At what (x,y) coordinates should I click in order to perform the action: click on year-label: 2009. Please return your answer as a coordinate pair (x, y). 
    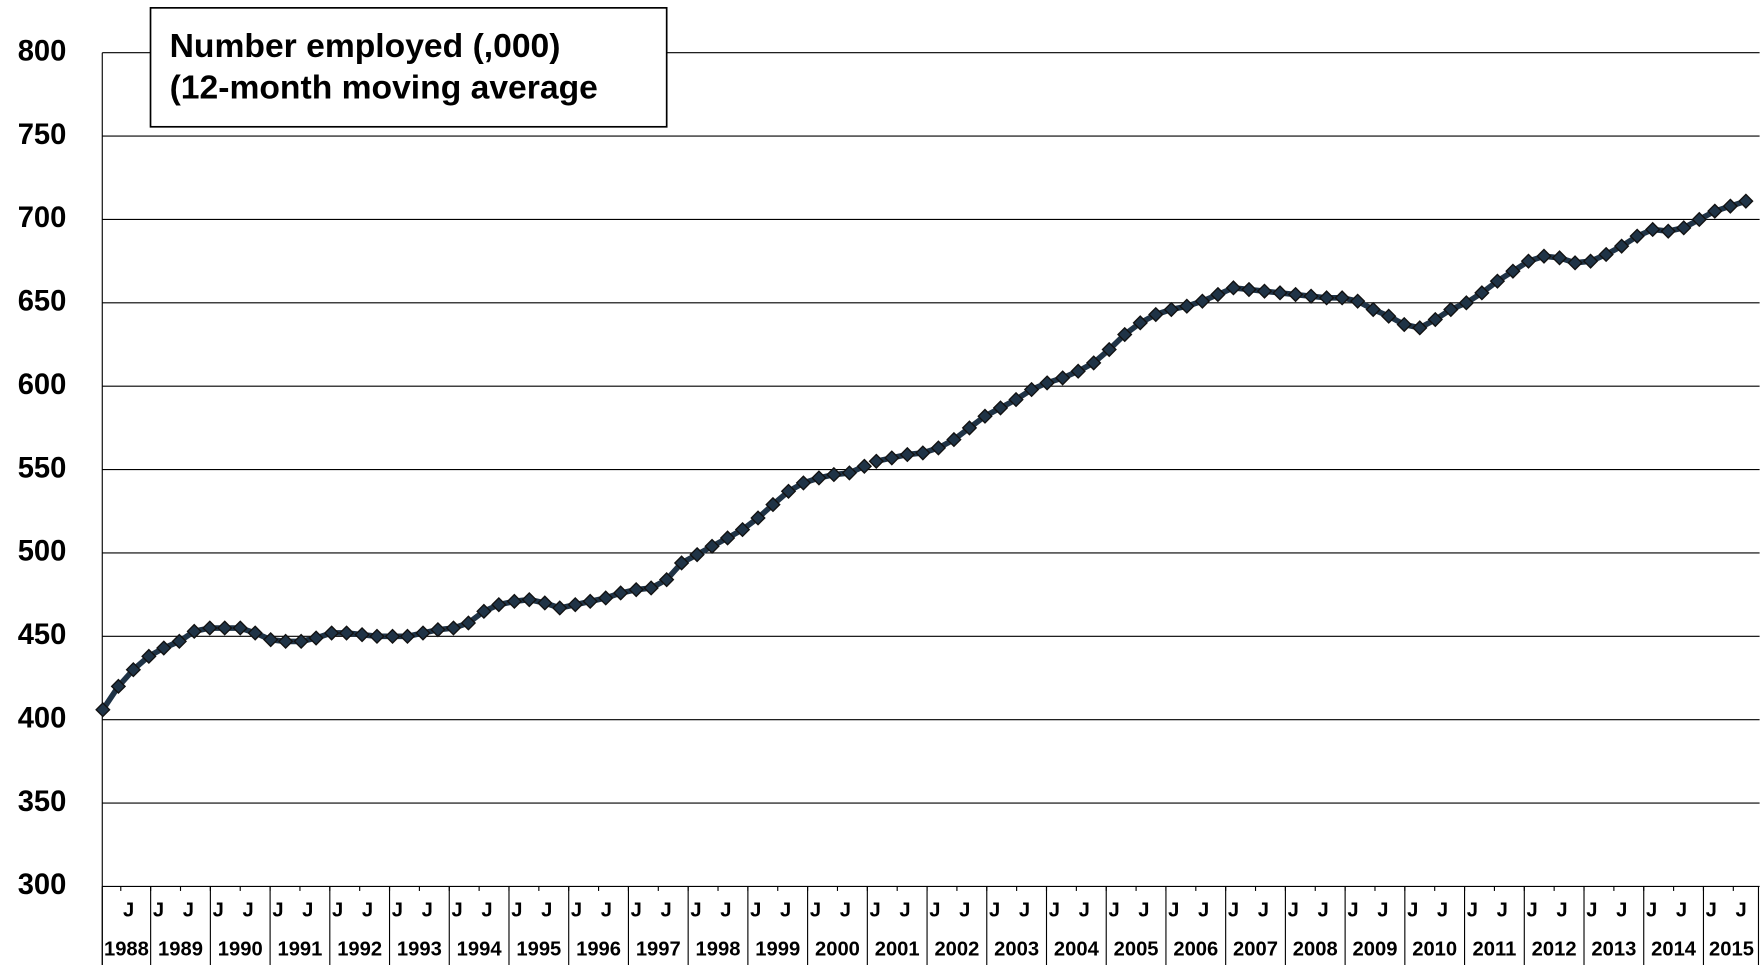
    Looking at the image, I should click on (1375, 950).